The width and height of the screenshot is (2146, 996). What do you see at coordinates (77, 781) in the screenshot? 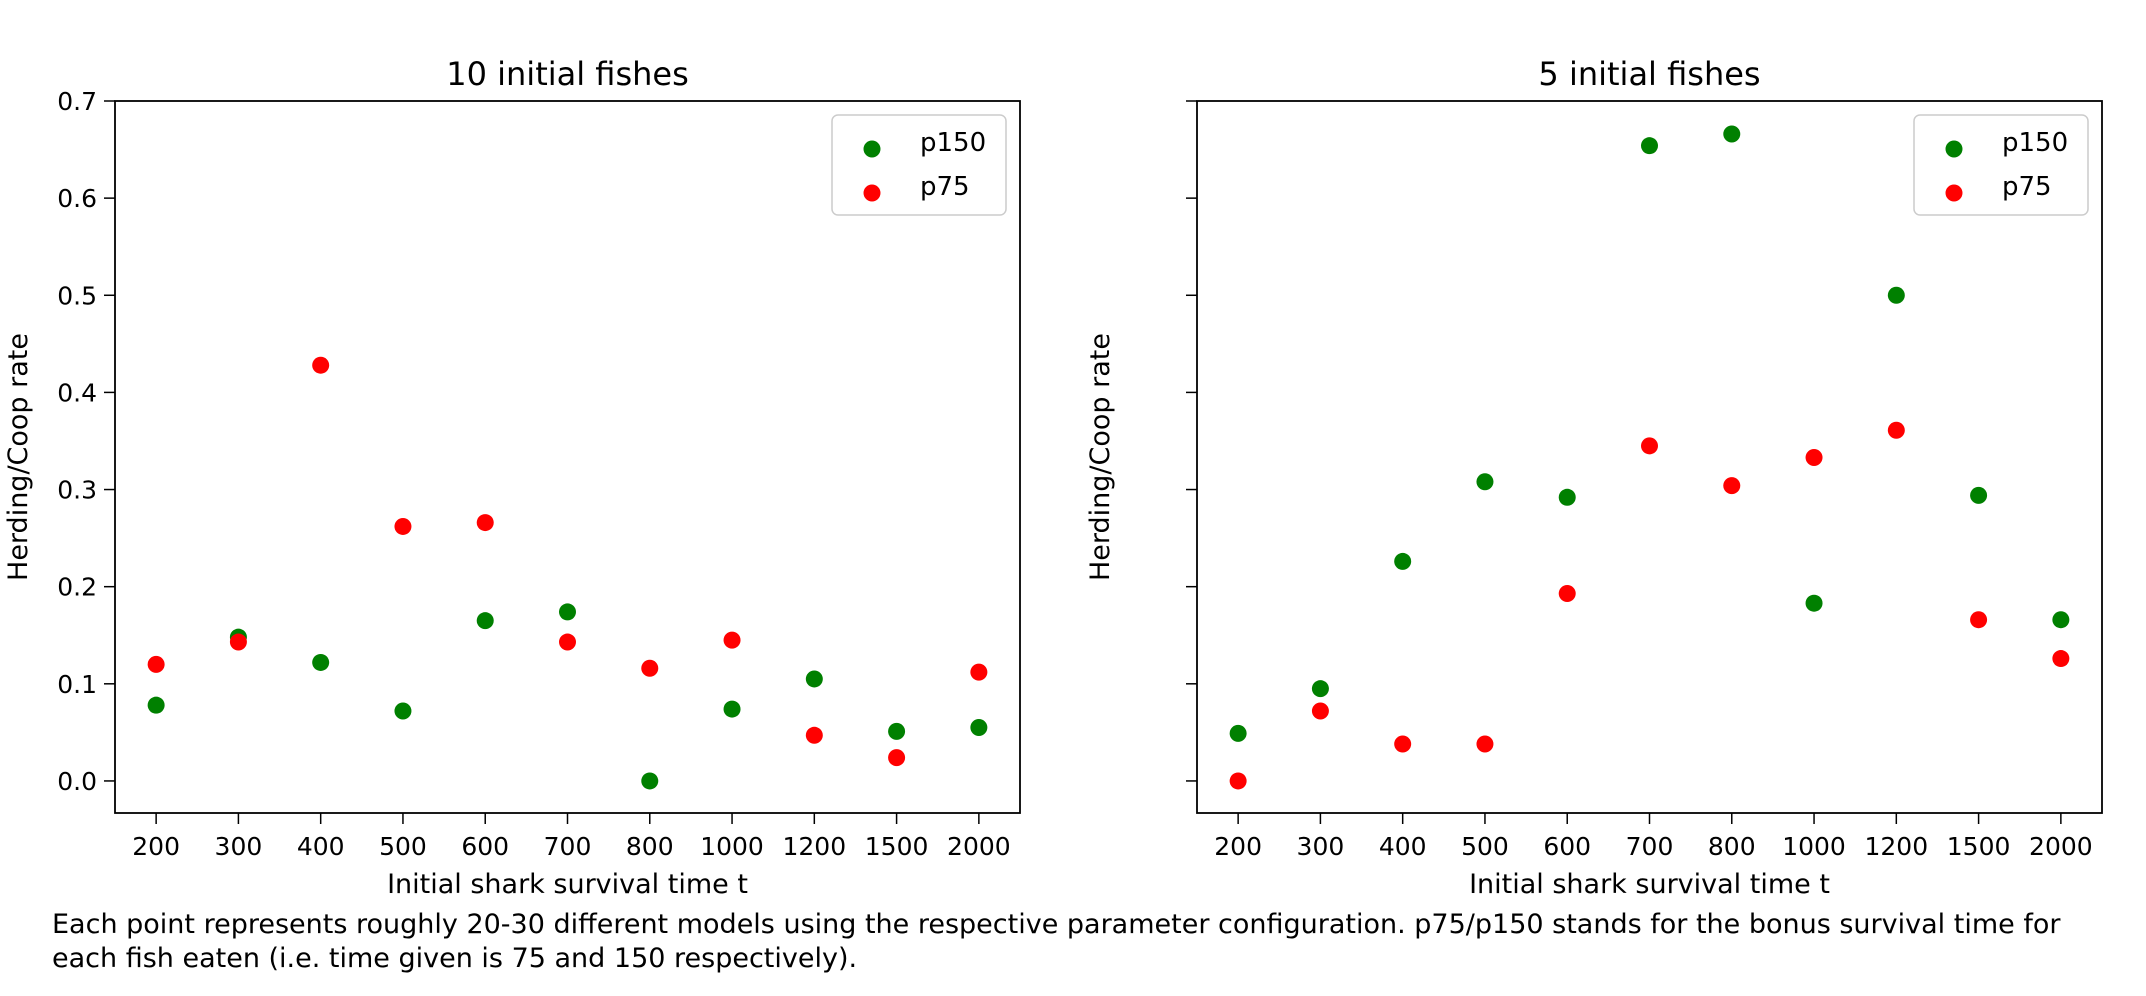
I see `y-tick-label: 0.0` at bounding box center [77, 781].